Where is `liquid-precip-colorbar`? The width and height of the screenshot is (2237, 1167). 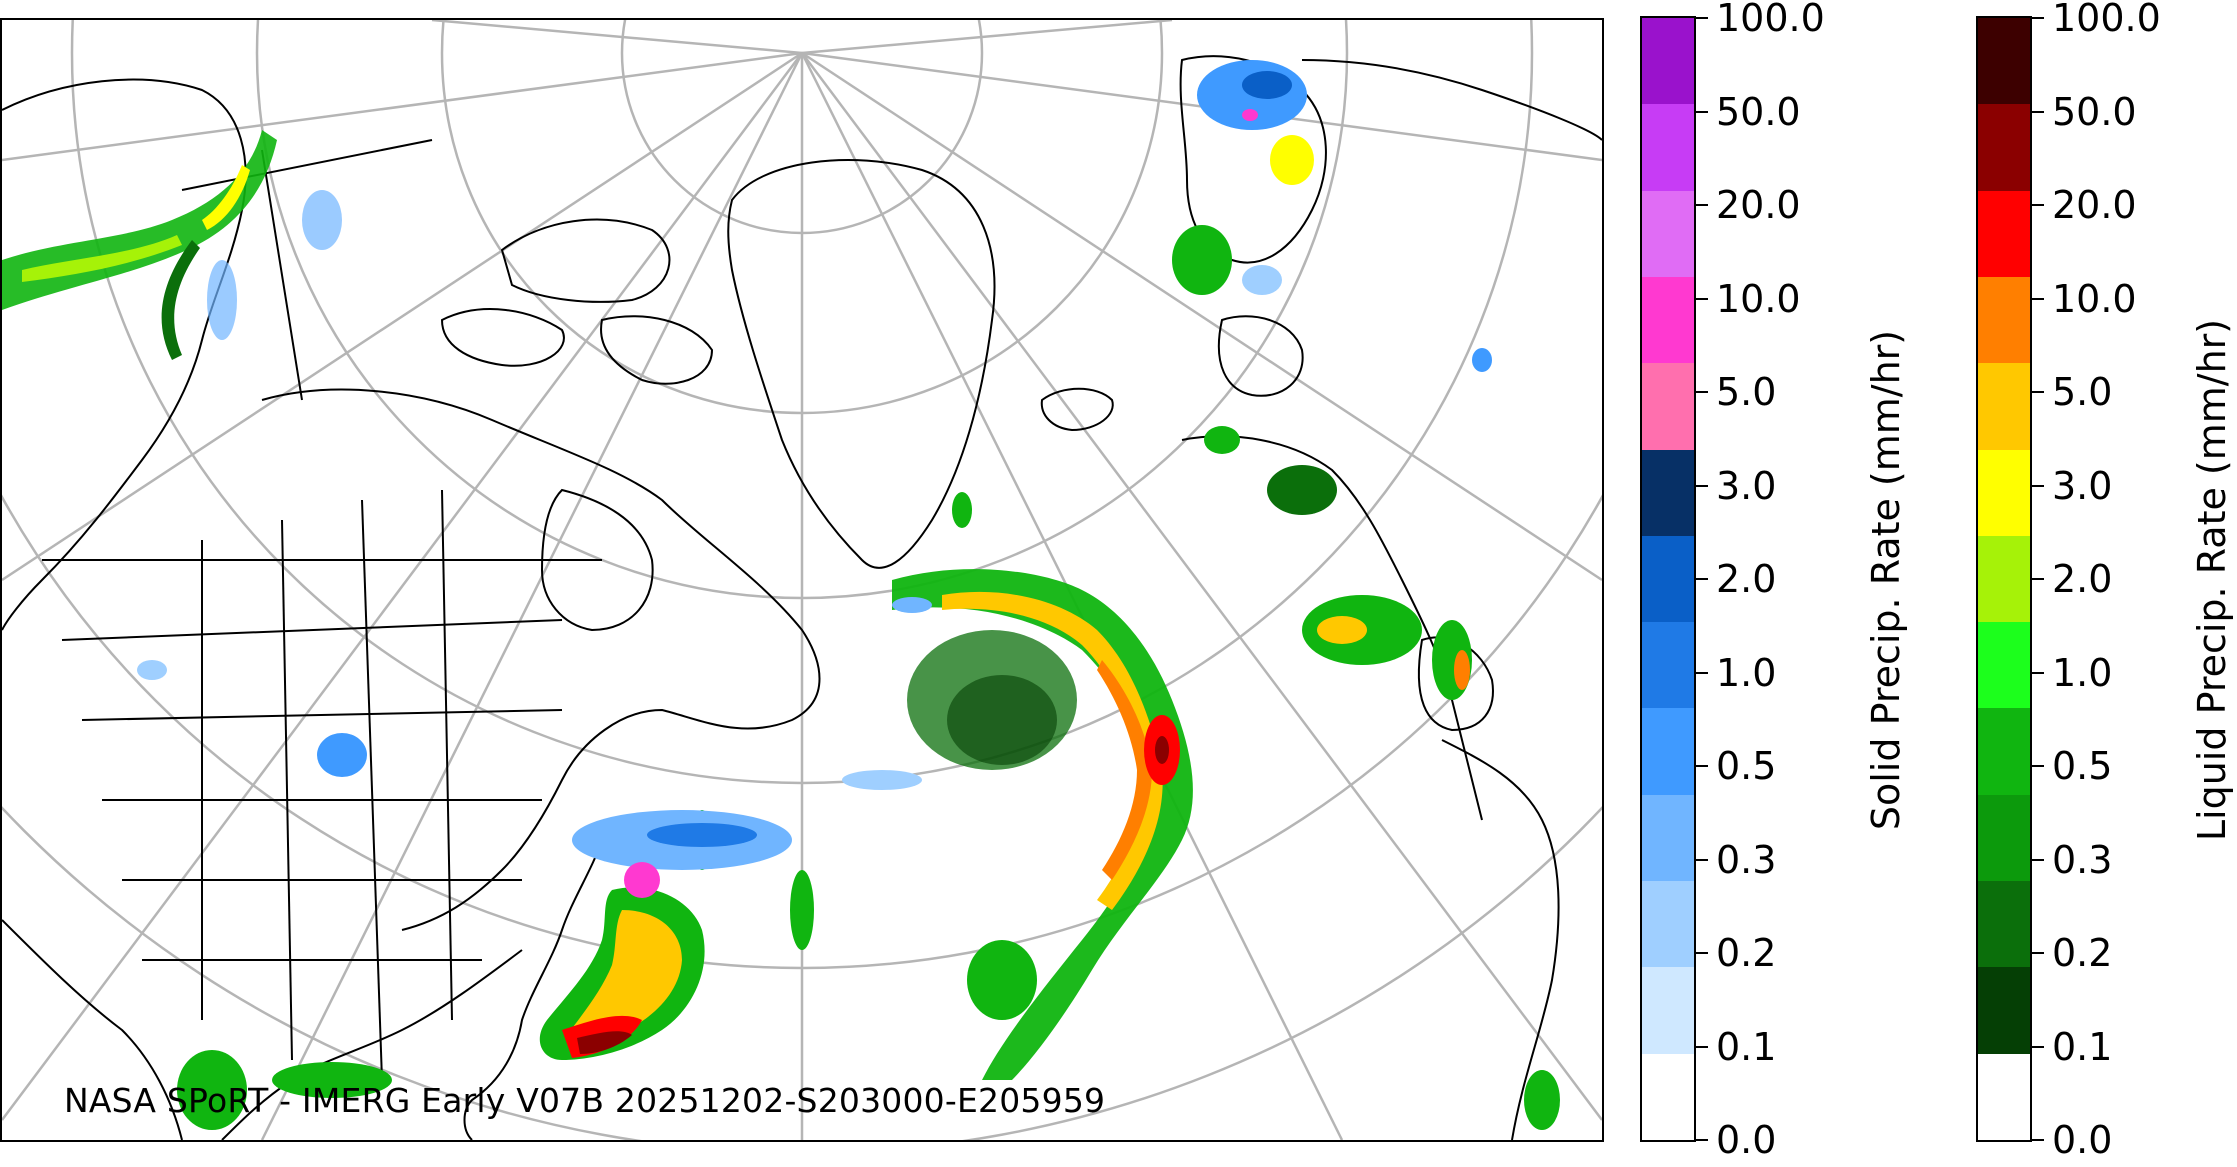 liquid-precip-colorbar is located at coordinates (2004, 579).